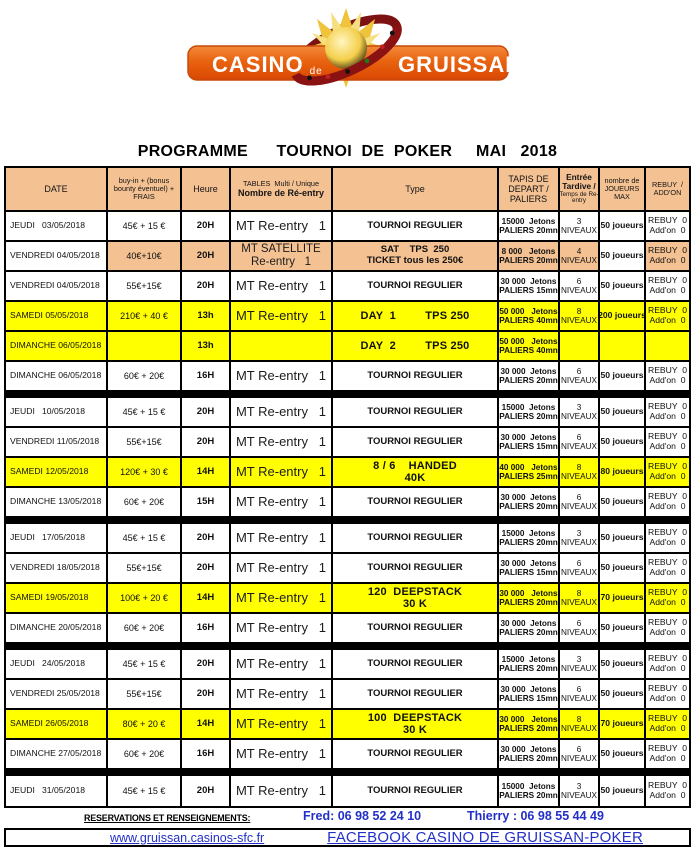  What do you see at coordinates (623, 598) in the screenshot?
I see `players-cell: 70 joueurs` at bounding box center [623, 598].